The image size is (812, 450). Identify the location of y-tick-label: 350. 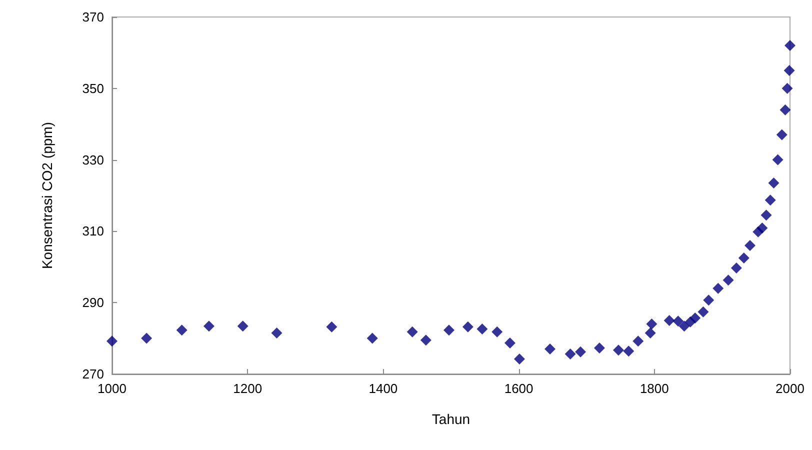
(93, 88).